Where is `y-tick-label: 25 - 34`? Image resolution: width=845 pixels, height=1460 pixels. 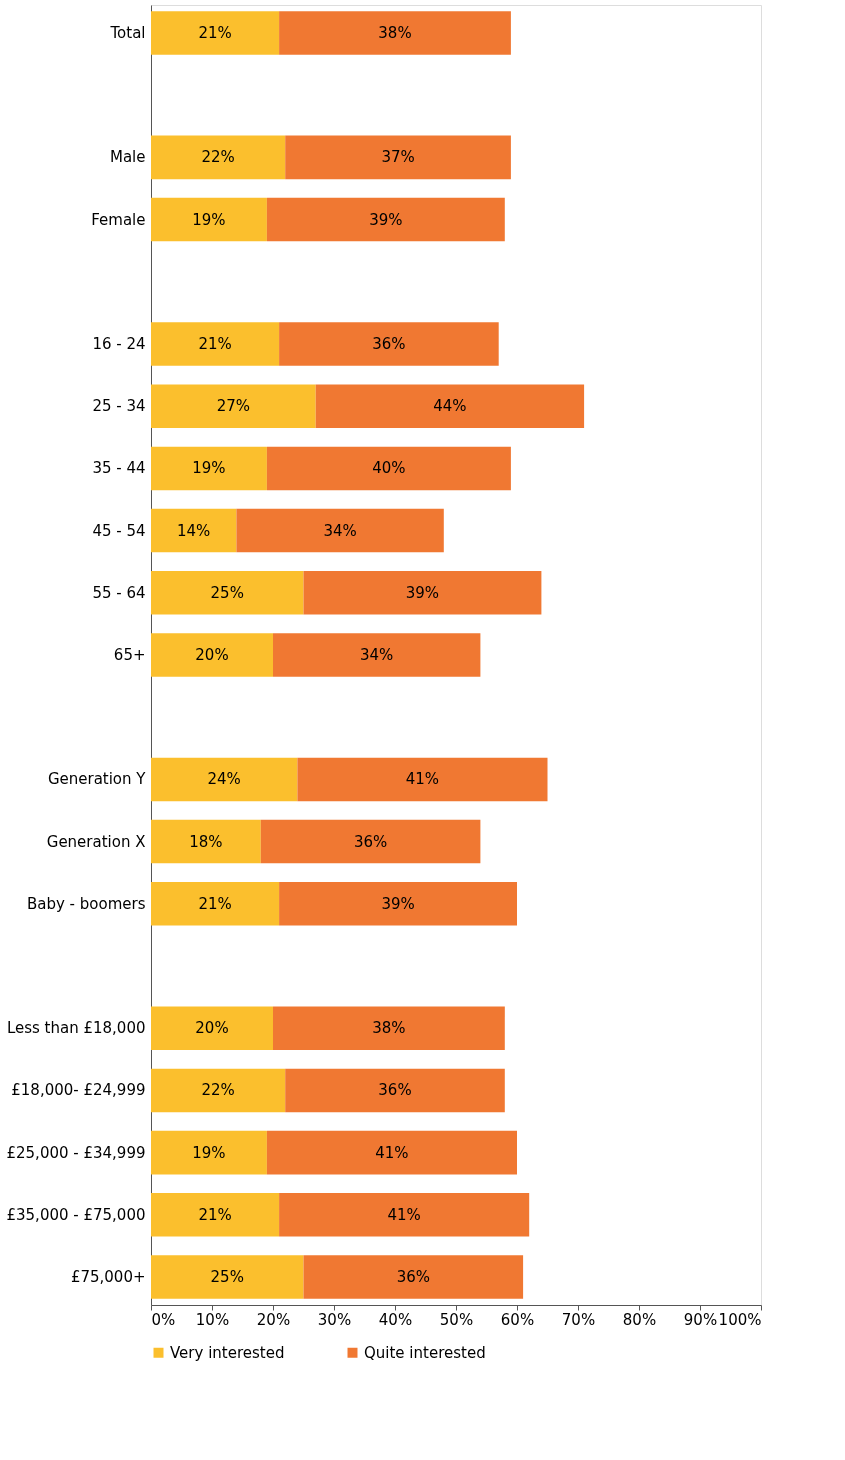 y-tick-label: 25 - 34 is located at coordinates (119, 406).